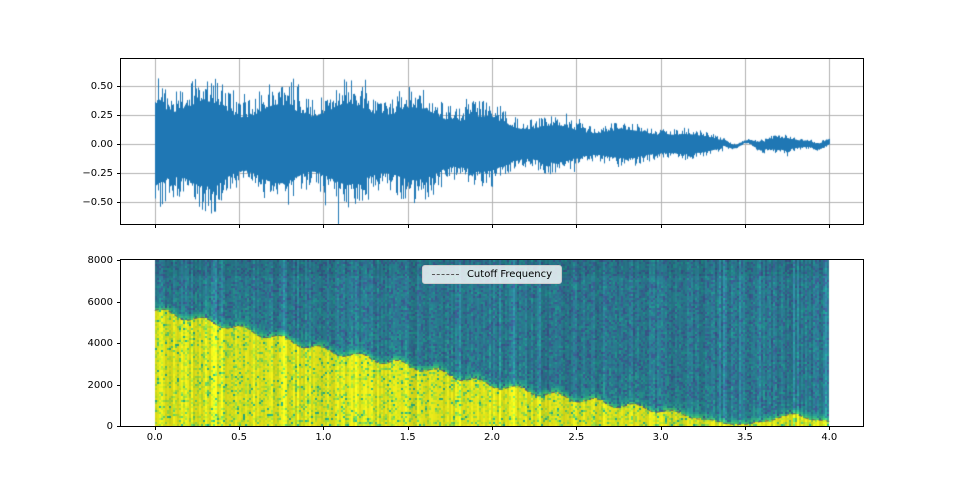 The width and height of the screenshot is (960, 480). Describe the element at coordinates (100, 343) in the screenshot. I see `spectrogram-y-tick-label: 4000` at that location.